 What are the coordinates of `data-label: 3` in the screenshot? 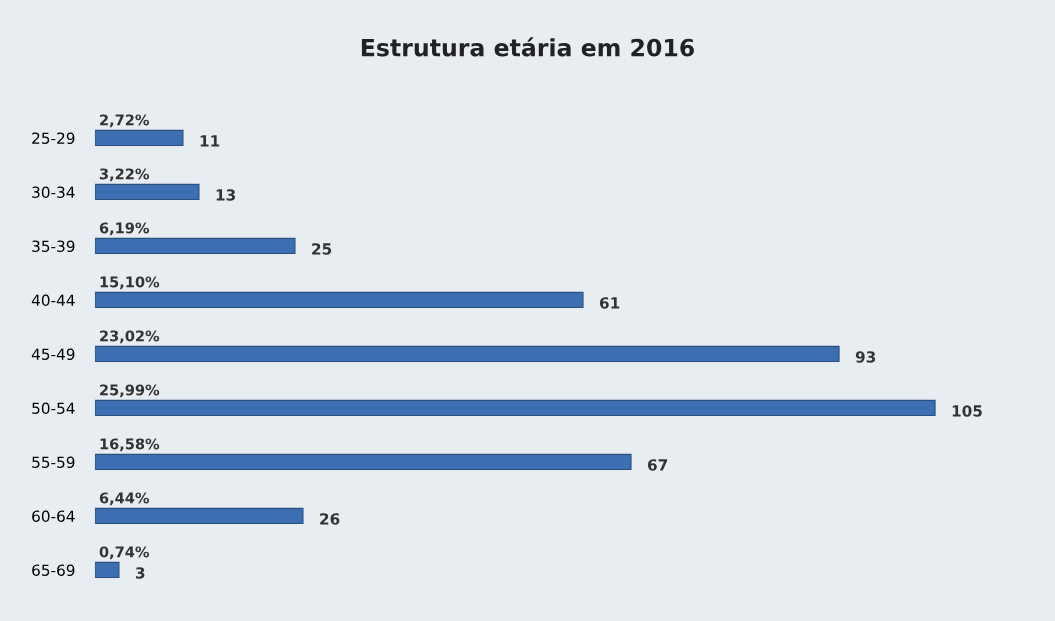 It's located at (140, 573).